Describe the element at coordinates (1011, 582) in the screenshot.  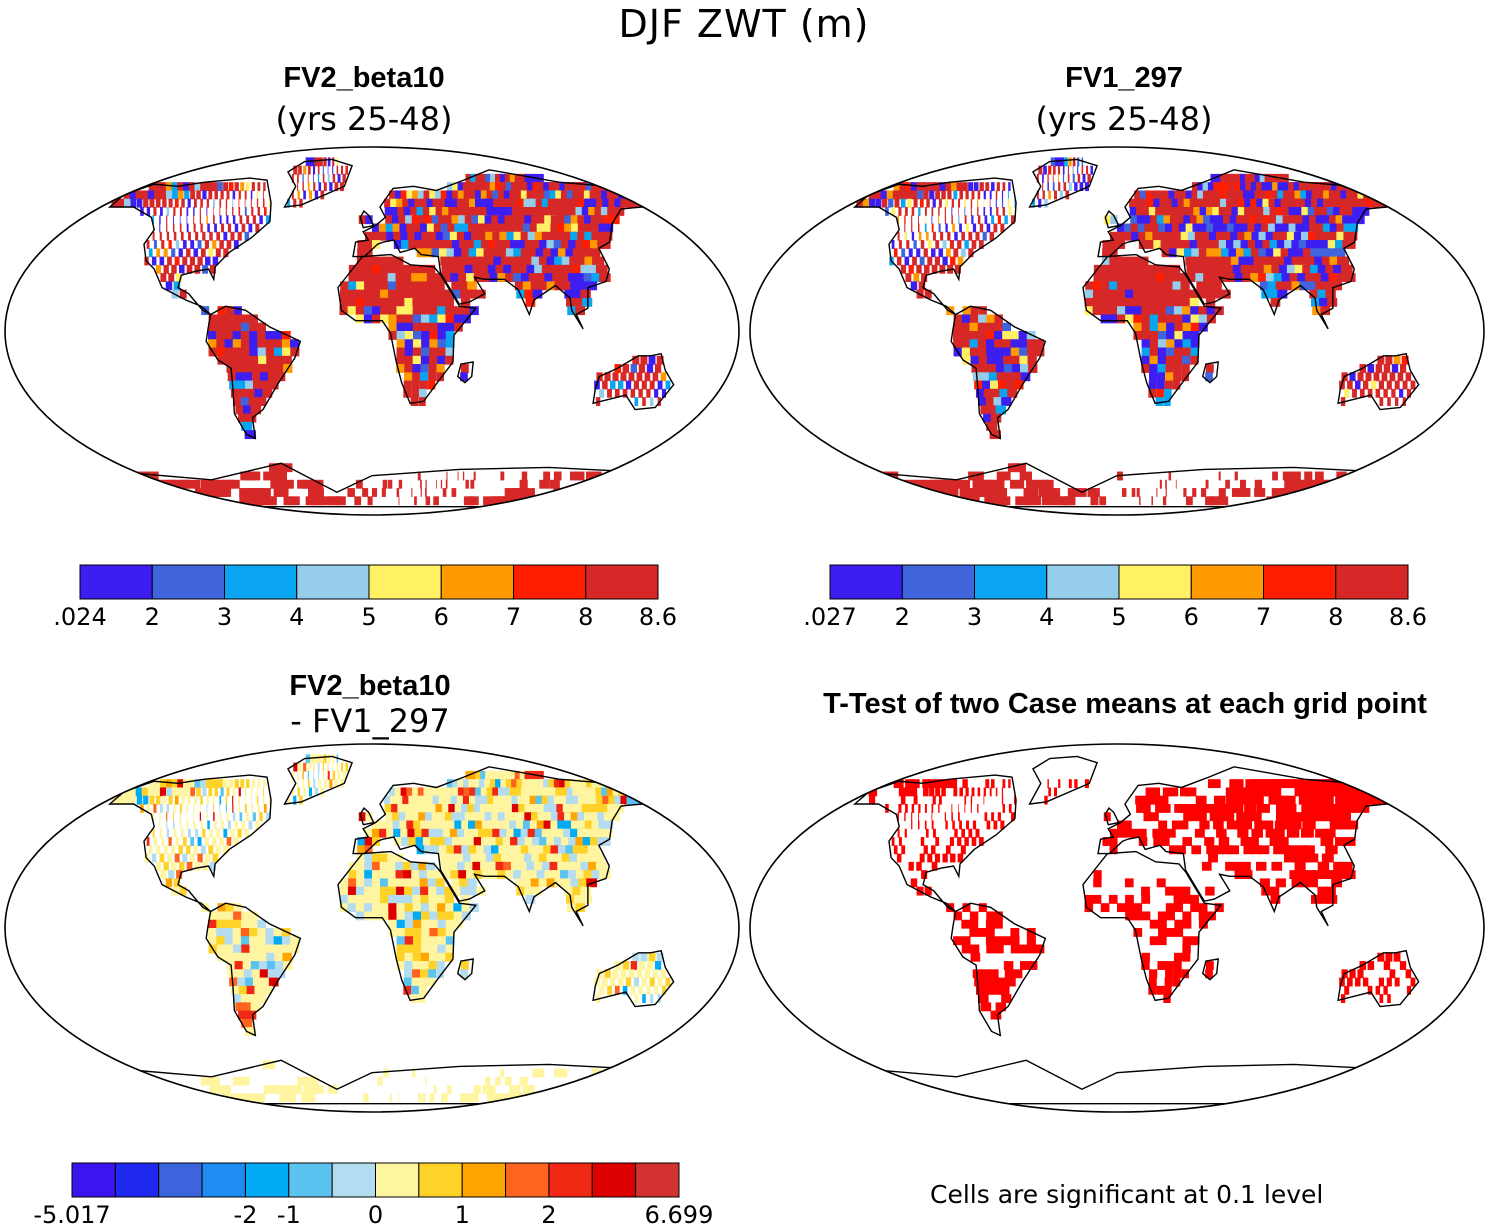
I see `cb2-swatch` at that location.